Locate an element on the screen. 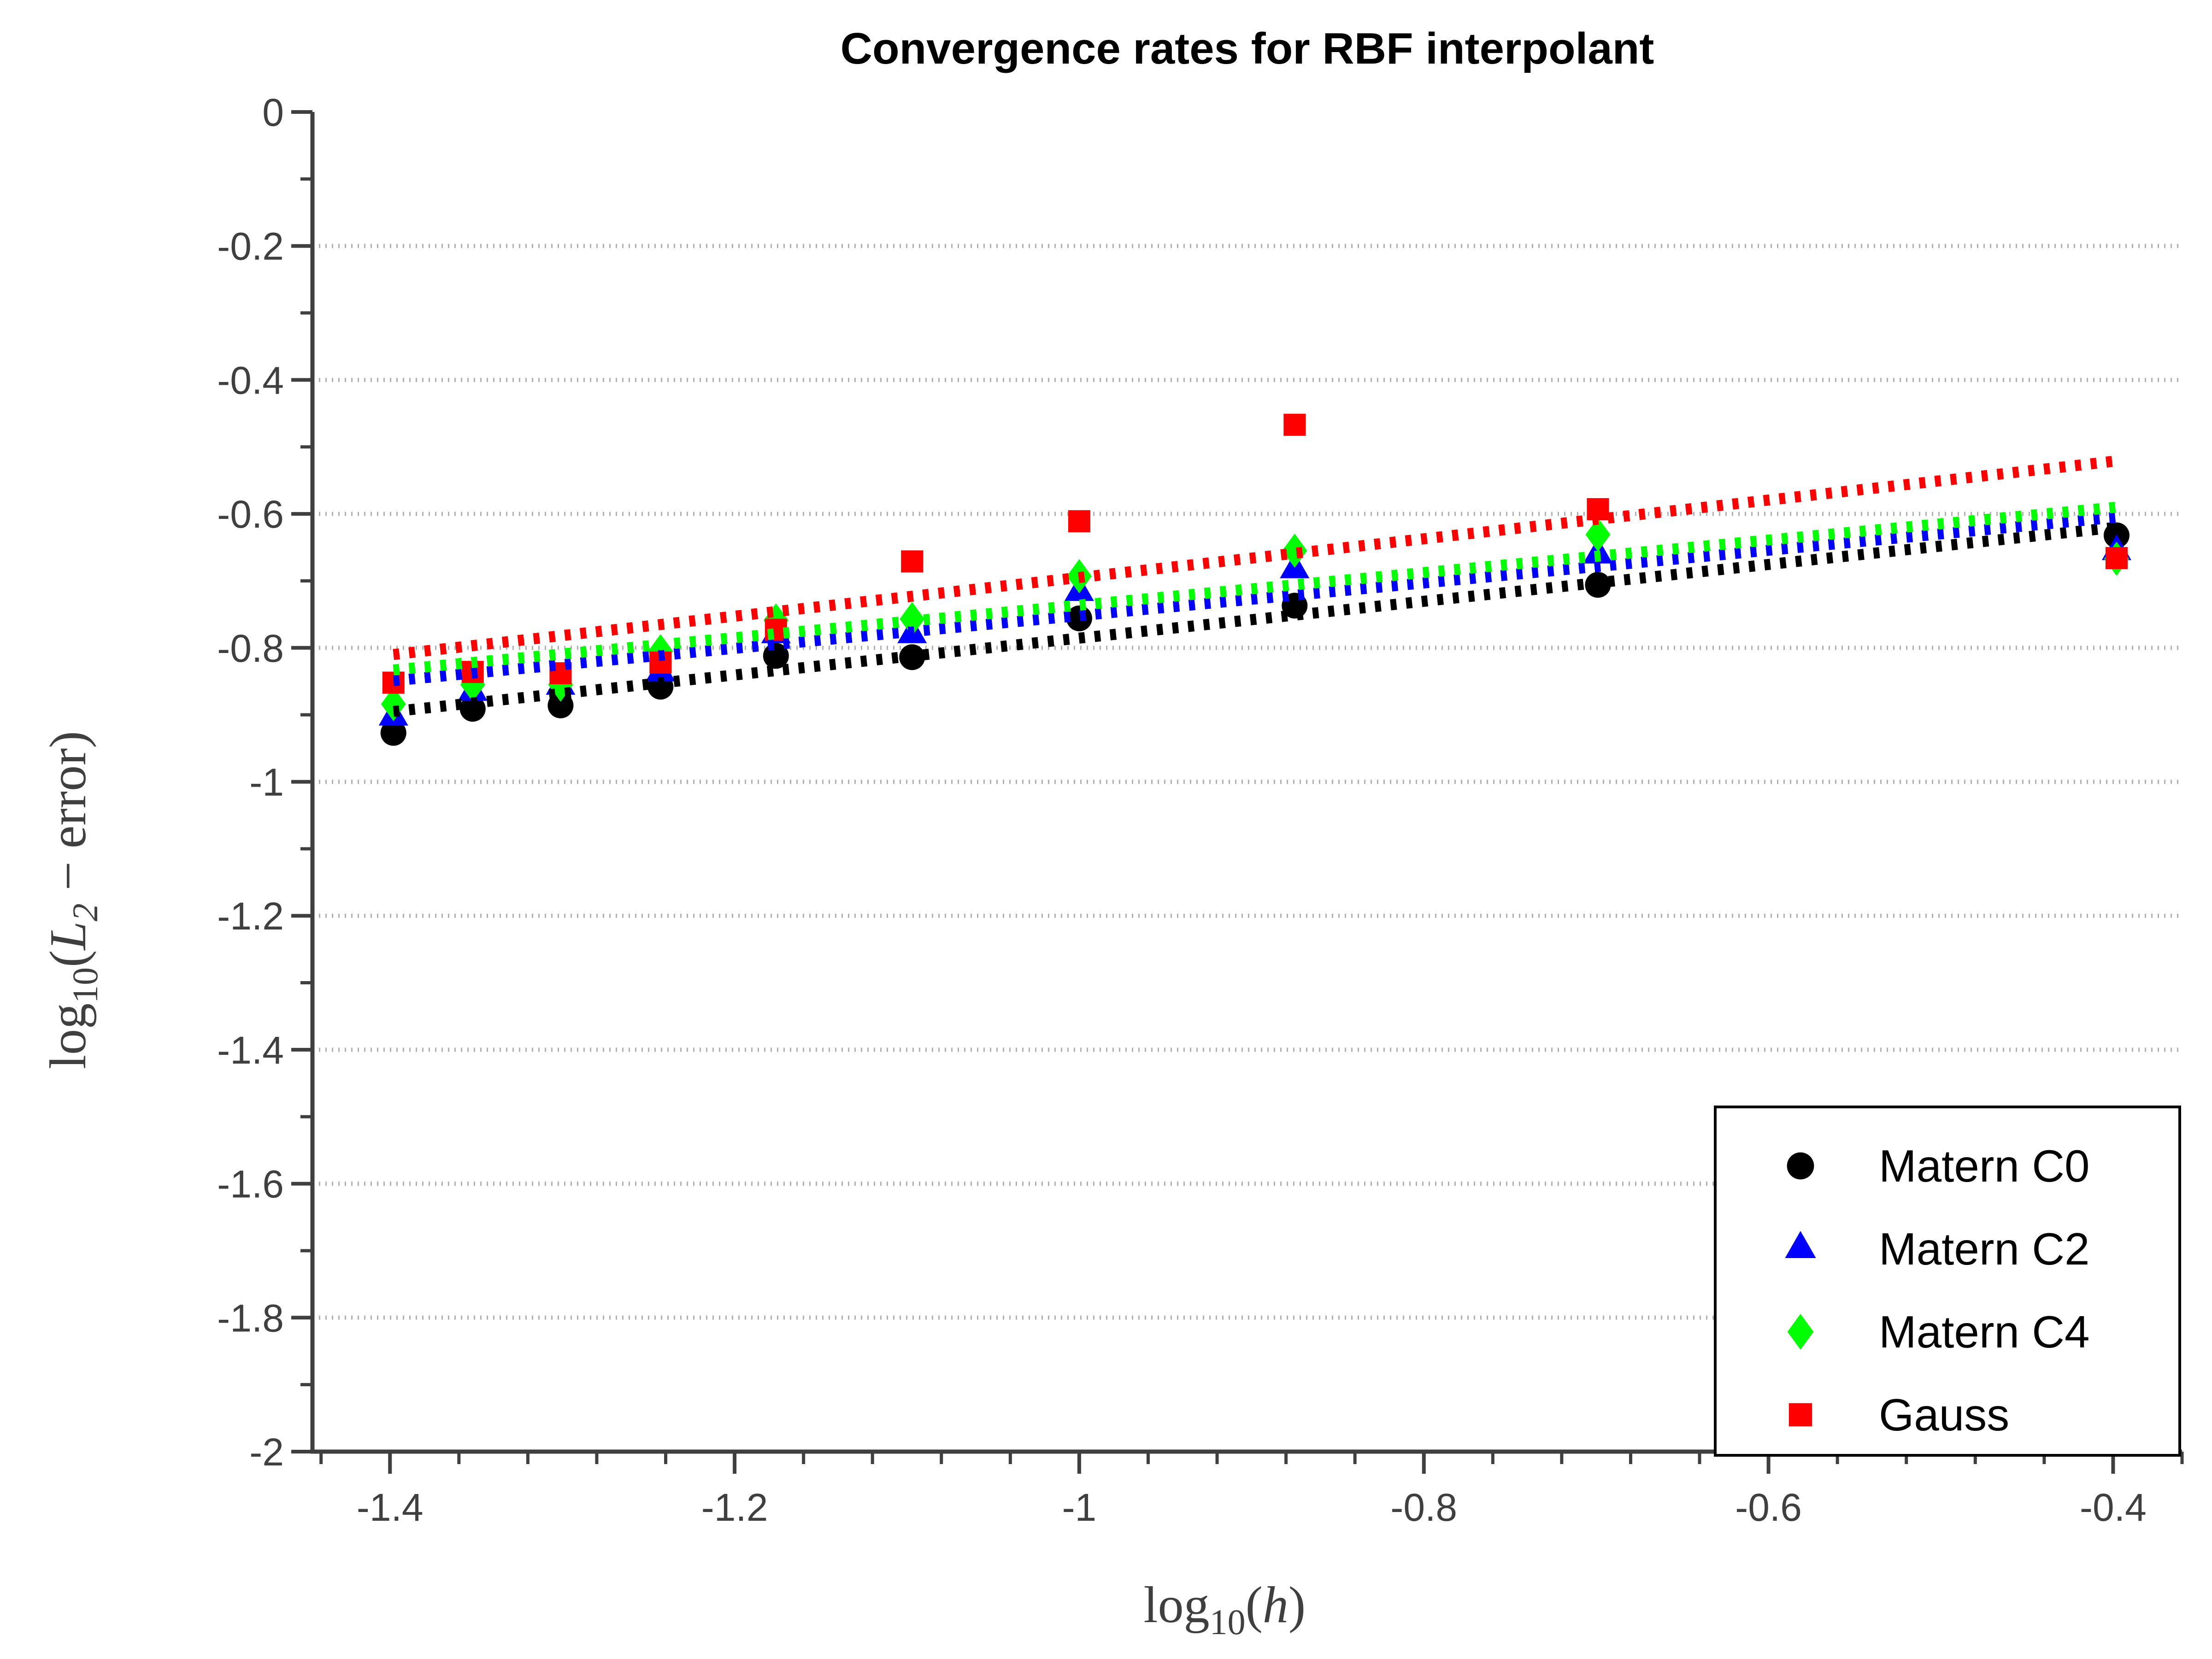 Image resolution: width=2212 pixels, height=1659 pixels. y-tick-label: 0 is located at coordinates (273, 112).